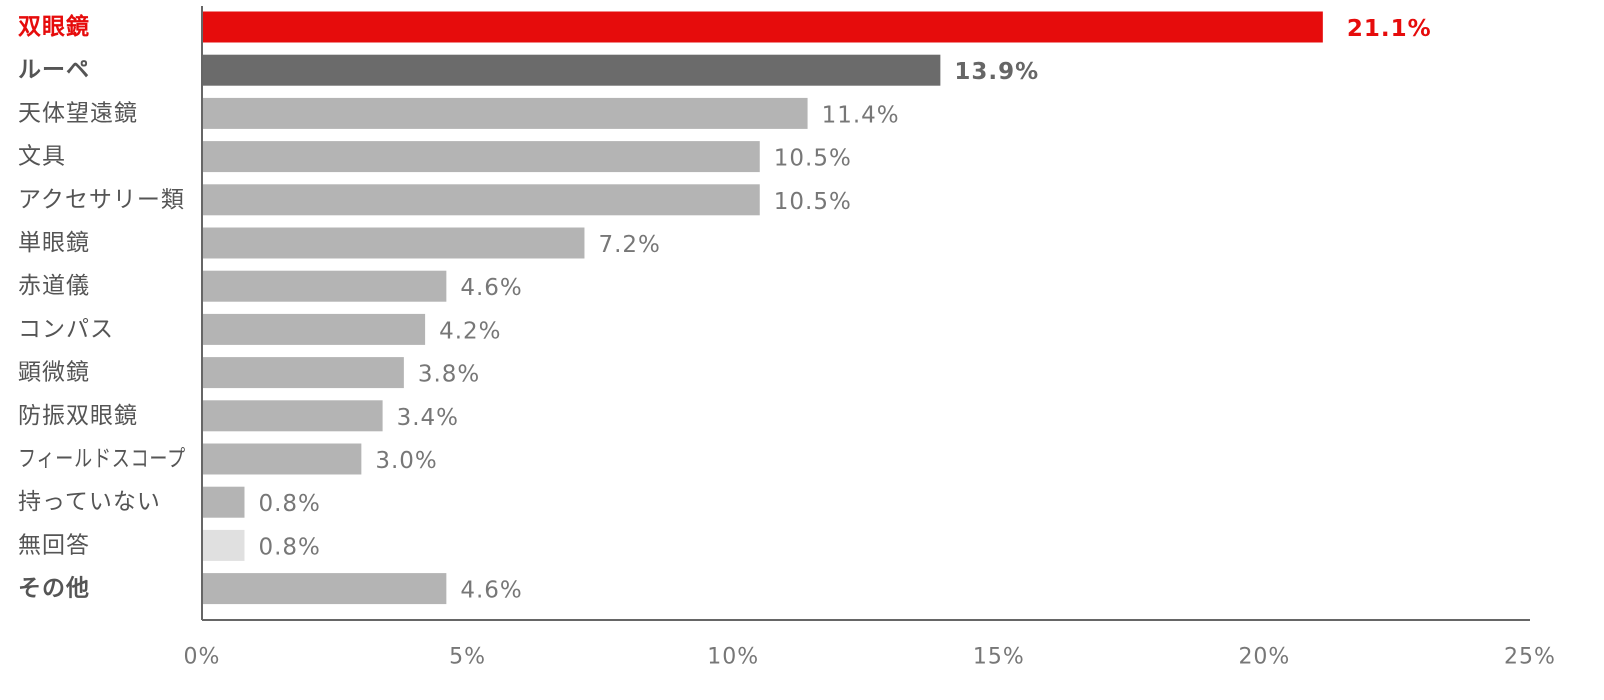 This screenshot has width=1604, height=700. What do you see at coordinates (54, 286) in the screenshot?
I see `category-label: 赤道儀` at bounding box center [54, 286].